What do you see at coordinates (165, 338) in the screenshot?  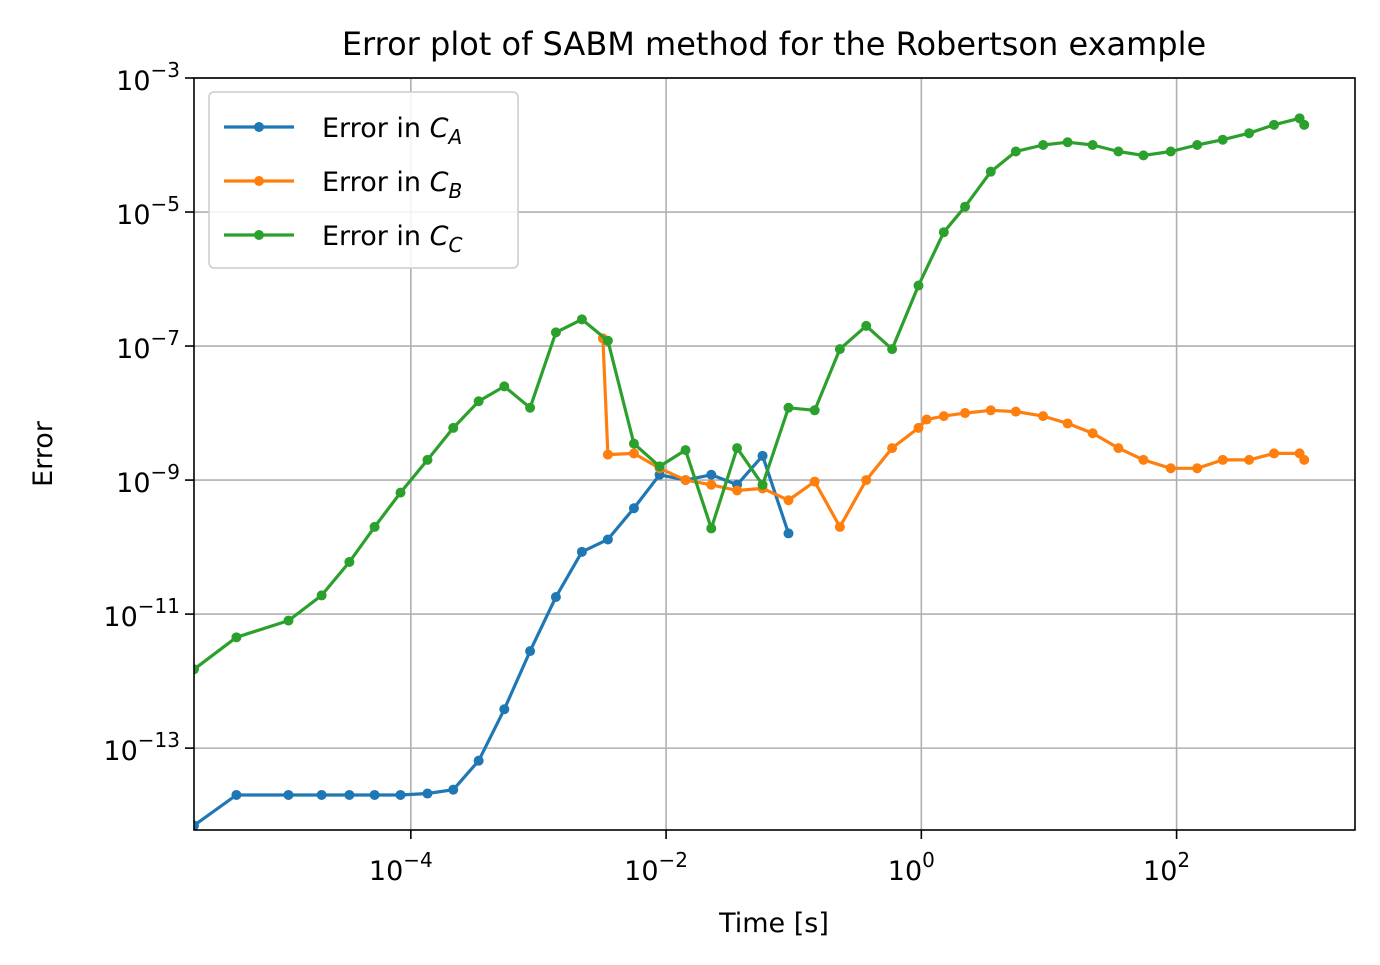 I see `y-tick-exponent: −7` at bounding box center [165, 338].